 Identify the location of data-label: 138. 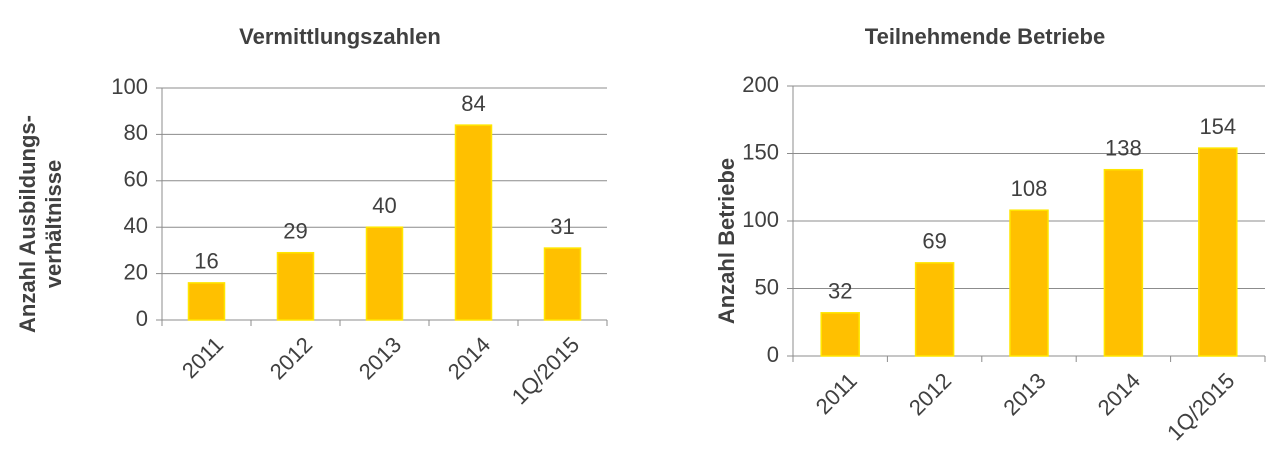
(1123, 148).